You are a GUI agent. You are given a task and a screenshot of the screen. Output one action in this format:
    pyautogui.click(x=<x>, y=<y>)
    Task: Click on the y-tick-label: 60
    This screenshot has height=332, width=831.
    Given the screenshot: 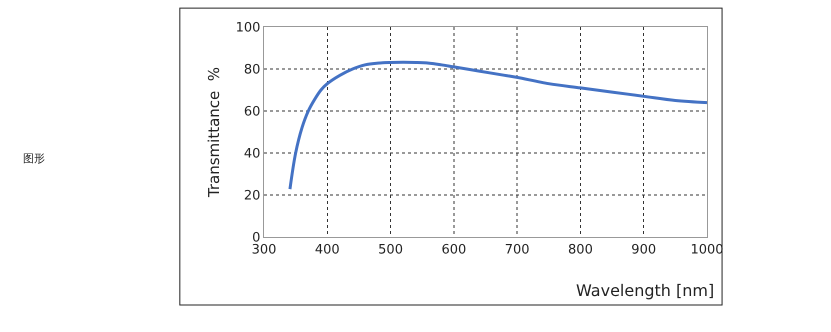 What is the action you would take?
    pyautogui.click(x=252, y=112)
    